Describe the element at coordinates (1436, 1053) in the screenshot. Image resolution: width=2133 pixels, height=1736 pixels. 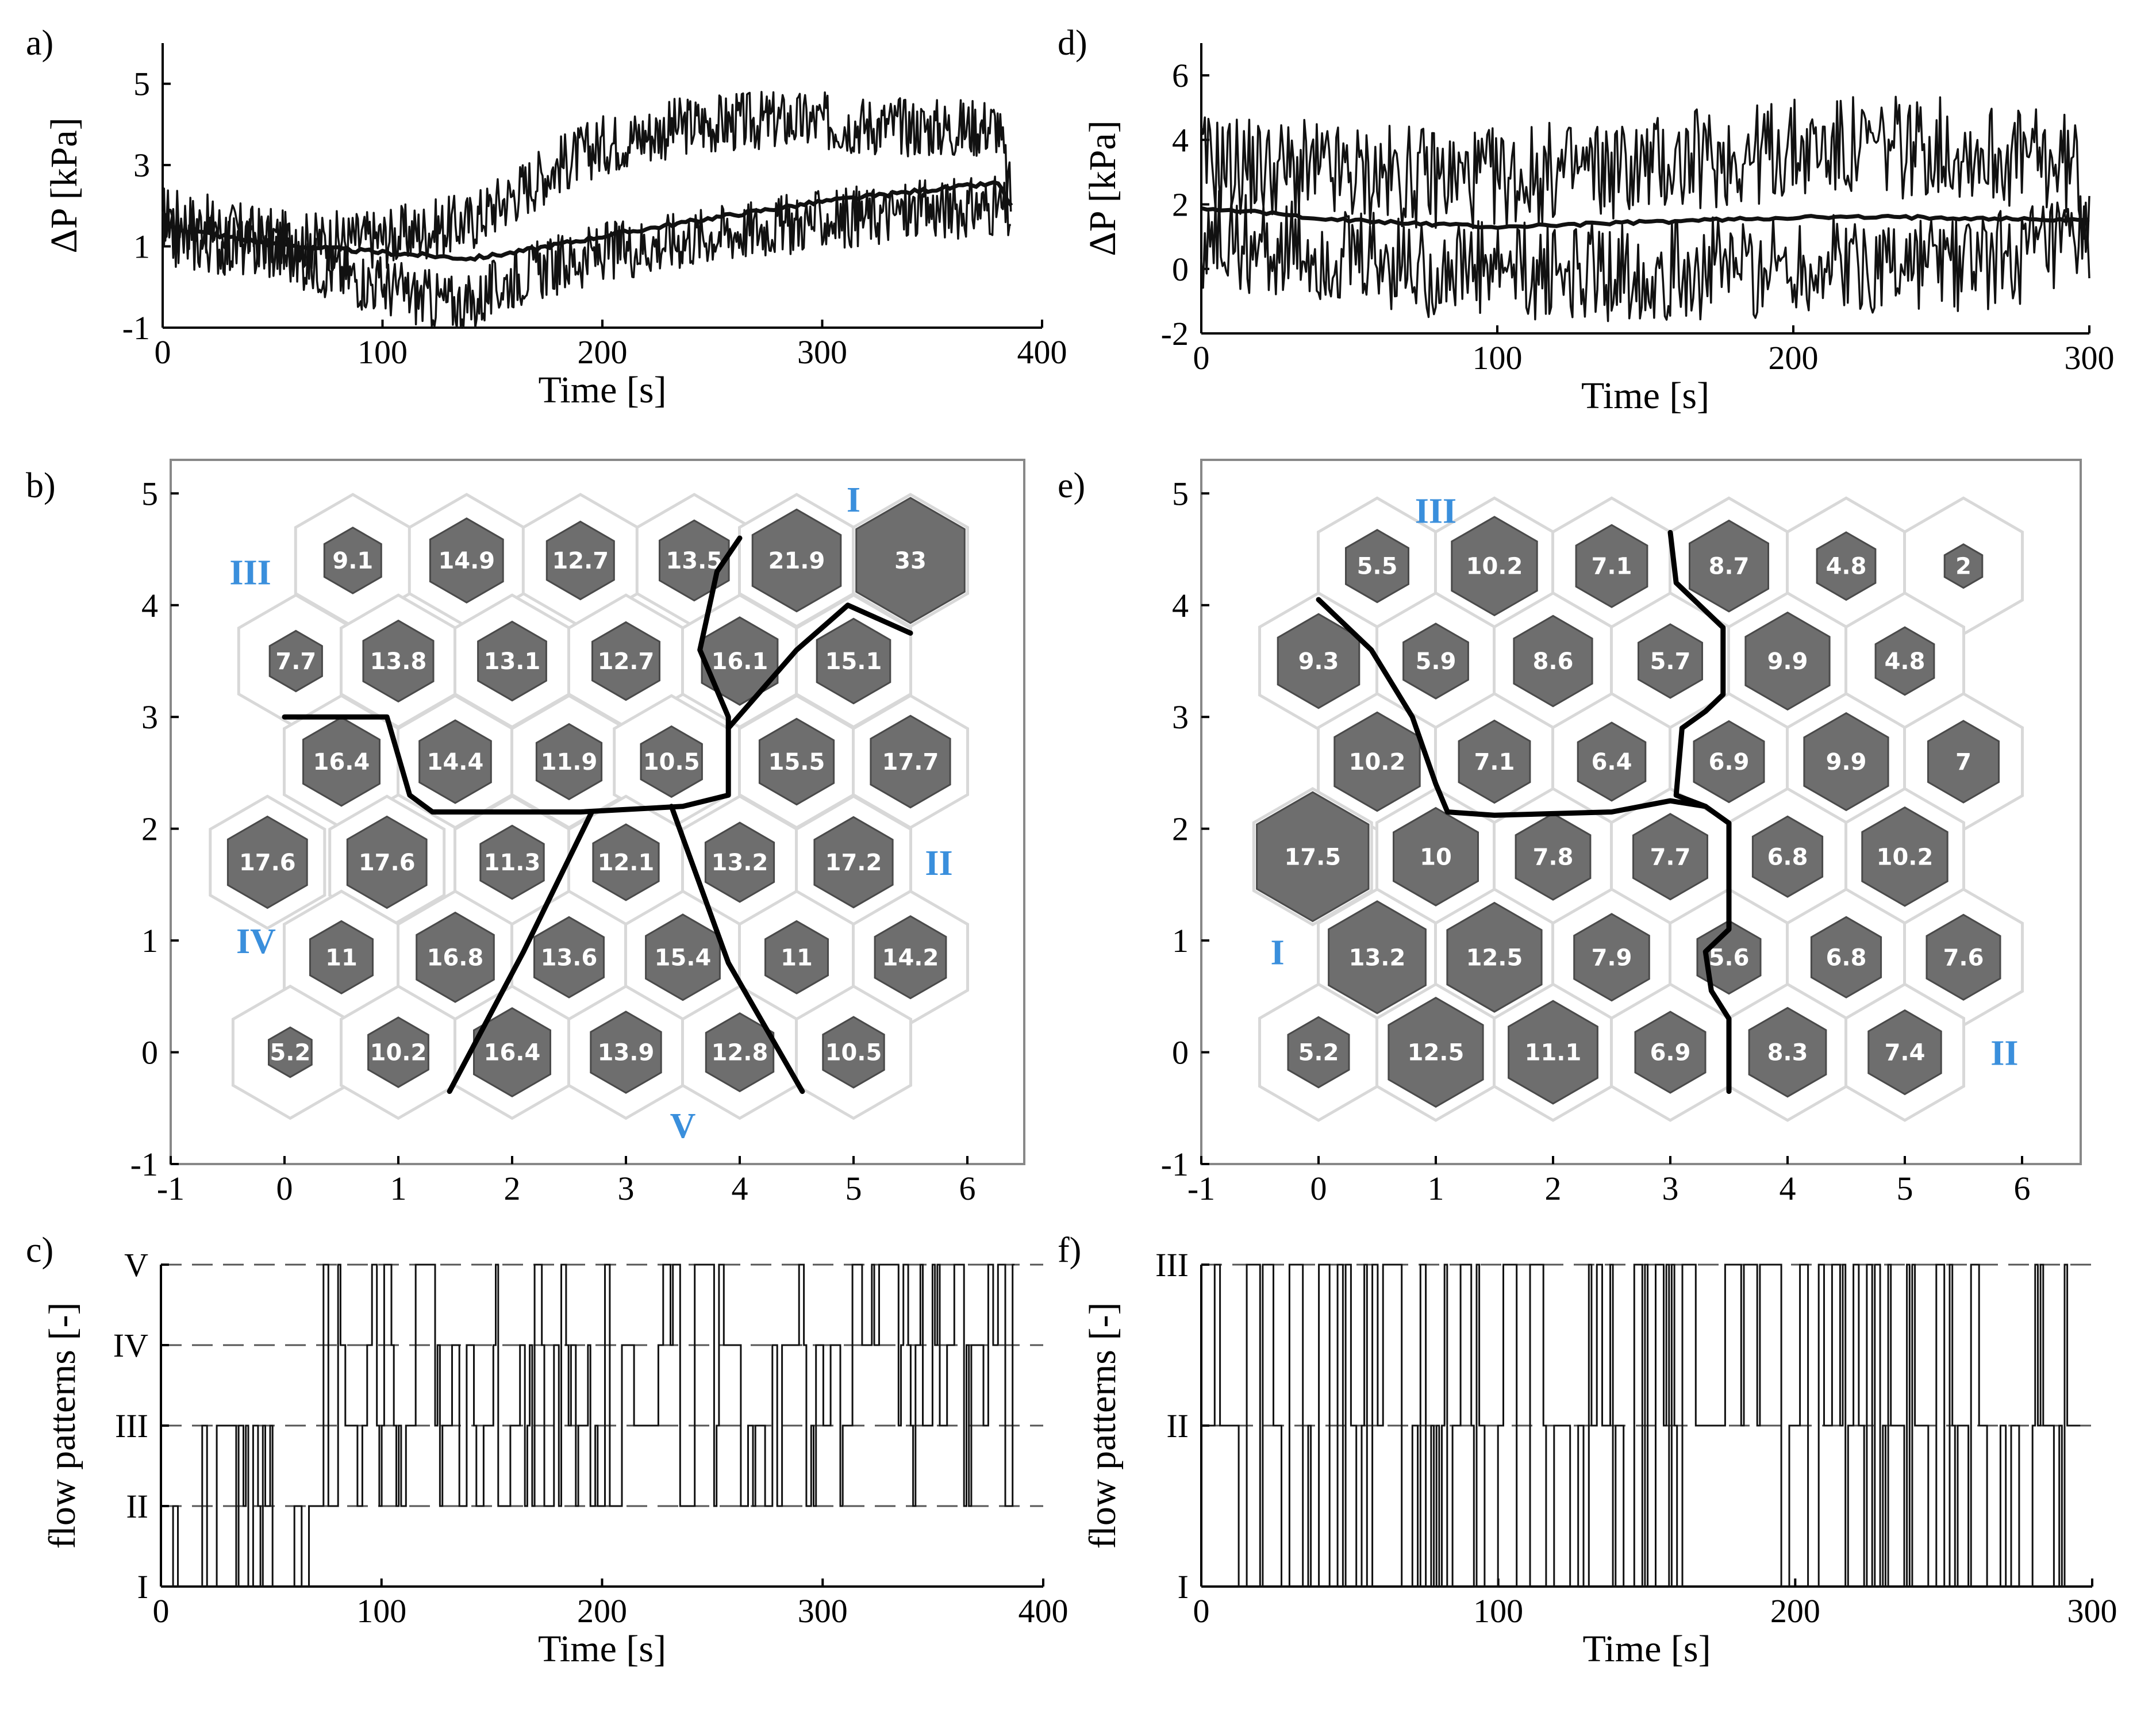
I see `panel-e-hex-value: 12.5` at that location.